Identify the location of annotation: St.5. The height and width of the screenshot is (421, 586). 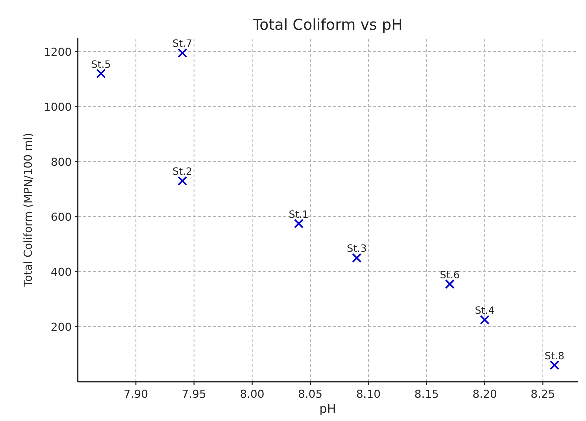
(101, 65).